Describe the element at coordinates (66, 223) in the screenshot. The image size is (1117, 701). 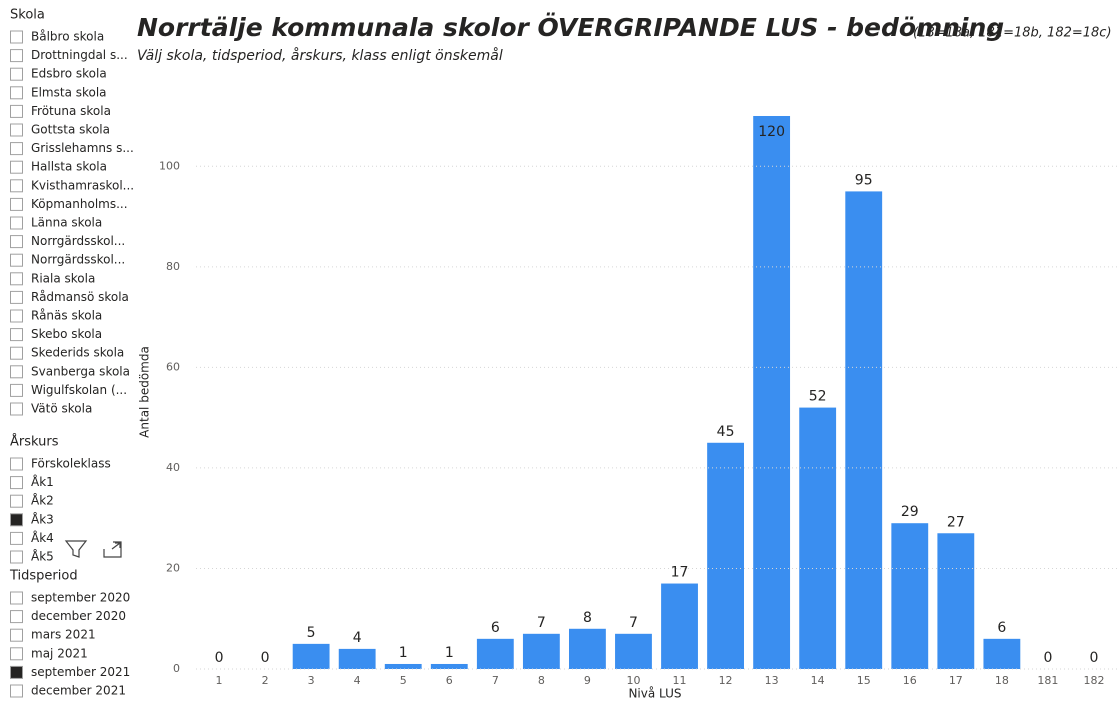
I see `slicer-item: Länna skola` at that location.